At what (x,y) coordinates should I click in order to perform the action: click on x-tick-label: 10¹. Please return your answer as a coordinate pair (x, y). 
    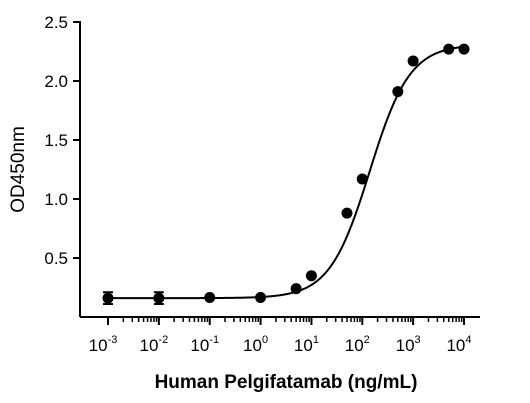
    Looking at the image, I should click on (306, 344).